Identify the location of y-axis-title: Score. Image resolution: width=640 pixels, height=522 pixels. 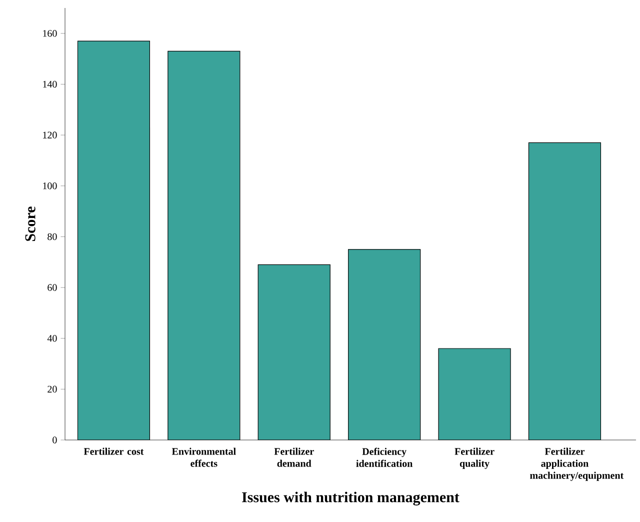
(30, 223).